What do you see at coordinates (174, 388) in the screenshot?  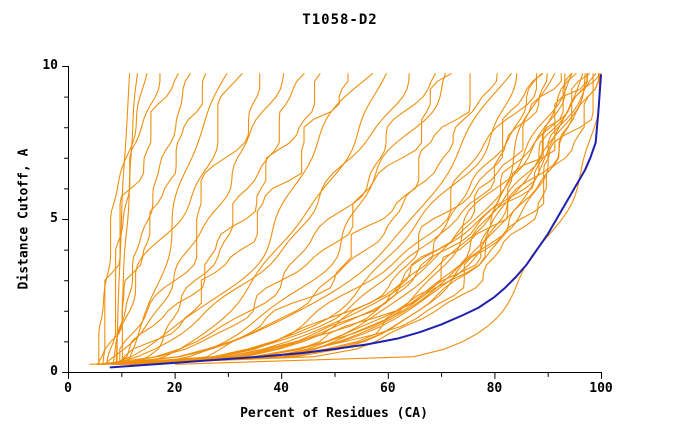 I see `x-tick-label: 20` at bounding box center [174, 388].